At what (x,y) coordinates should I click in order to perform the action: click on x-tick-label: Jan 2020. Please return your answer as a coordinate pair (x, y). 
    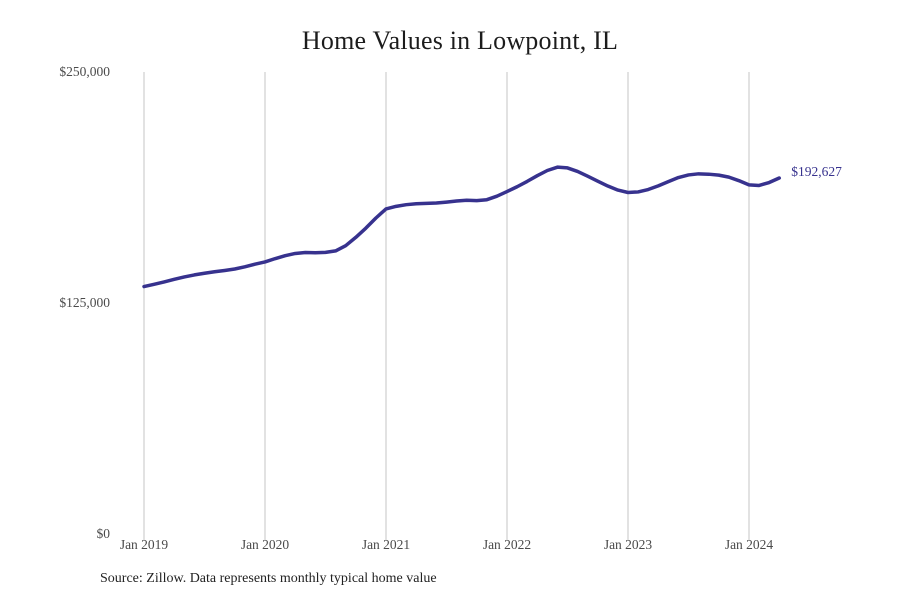
    Looking at the image, I should click on (265, 544).